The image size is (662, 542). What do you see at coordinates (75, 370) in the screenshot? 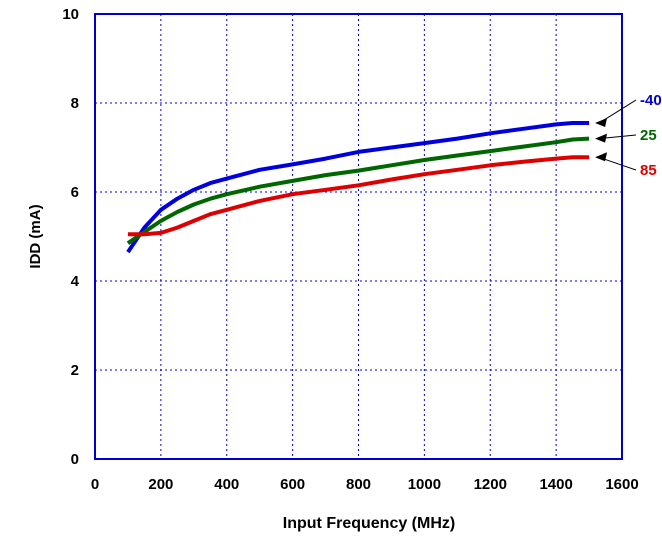
I see `y-tick-label: 2` at bounding box center [75, 370].